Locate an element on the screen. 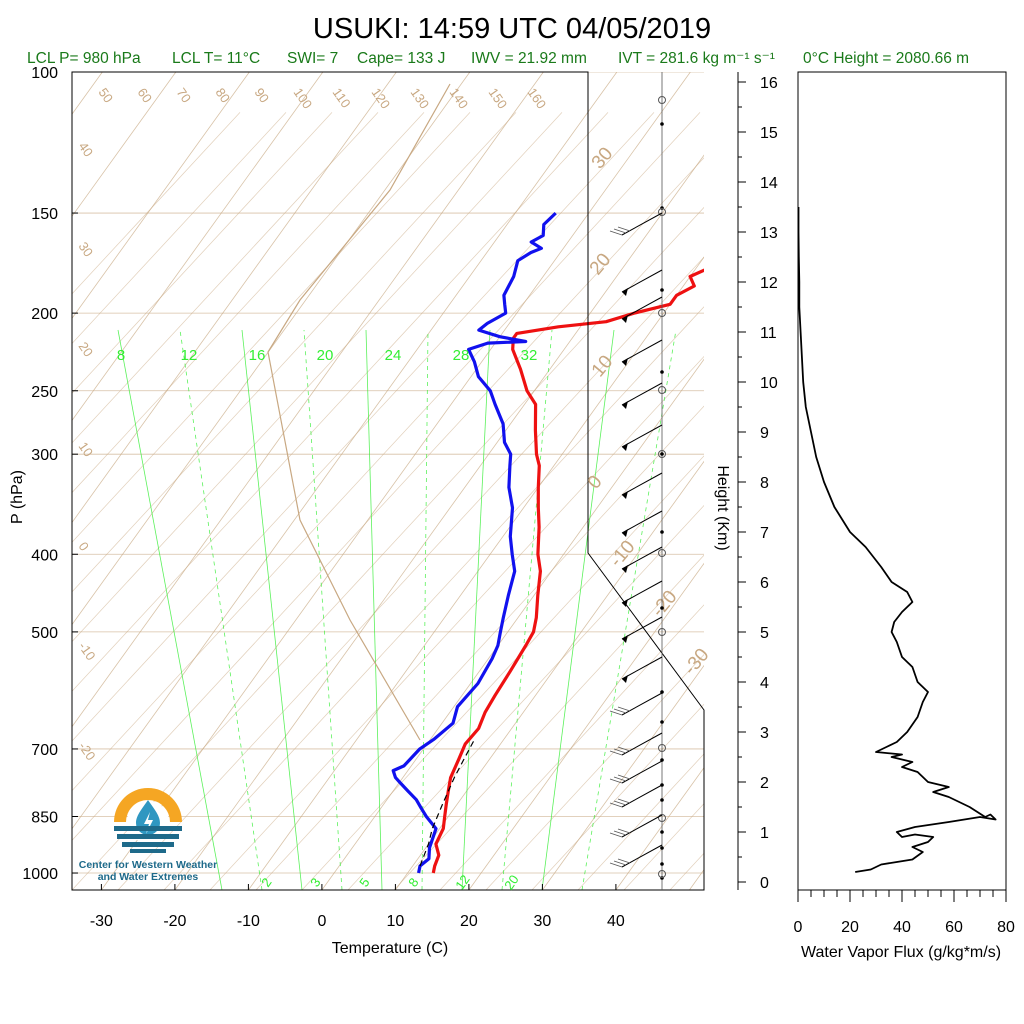 This screenshot has width=1024, height=1024. pressure-tick-label: 700 is located at coordinates (44, 750).